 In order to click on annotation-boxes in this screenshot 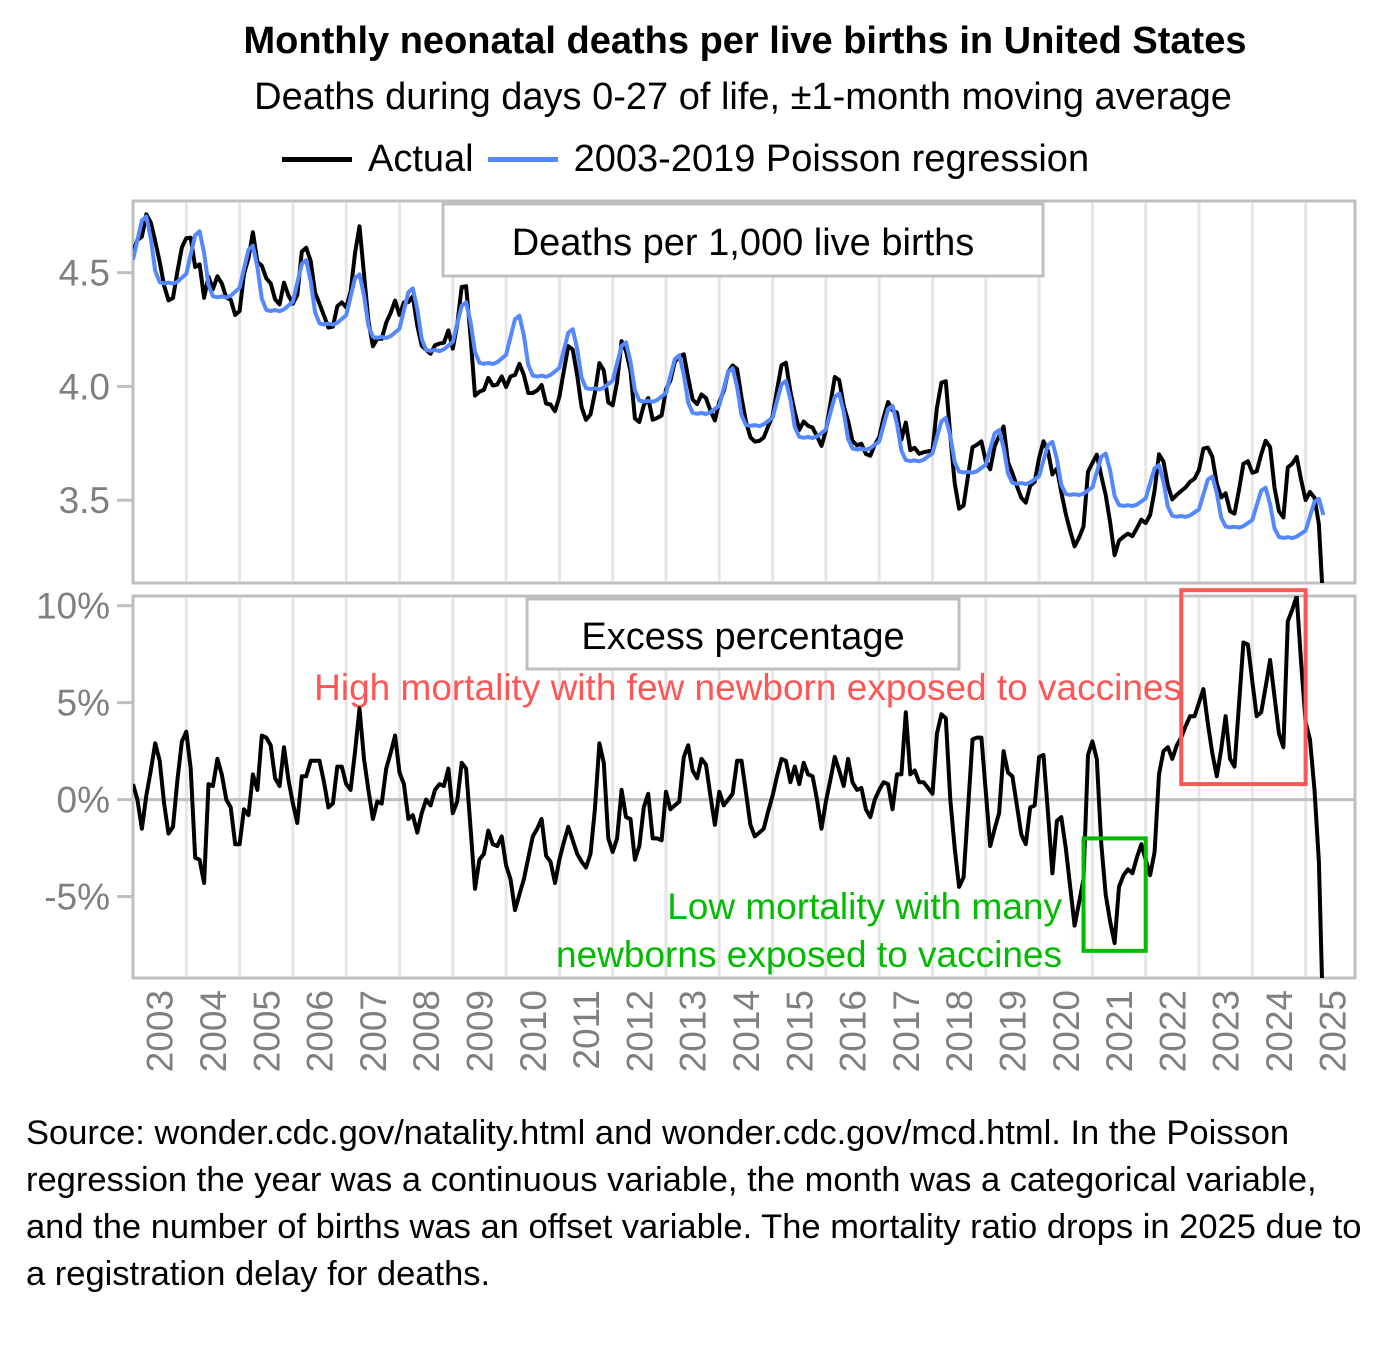, I will do `click(1194, 770)`.